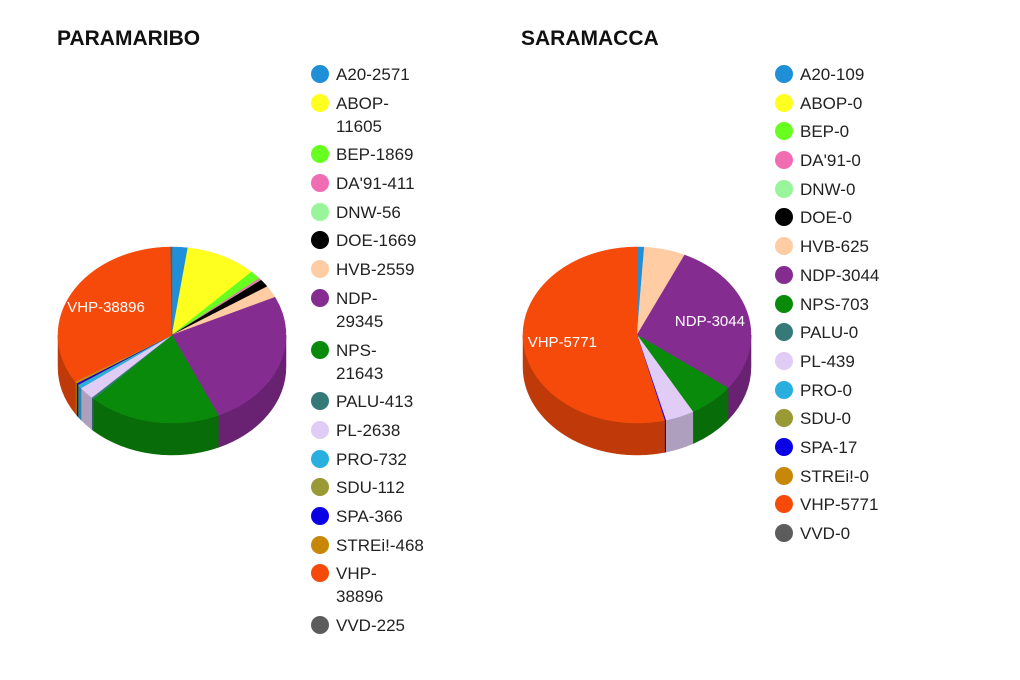 This screenshot has width=1020, height=680. I want to click on legend-item-vvd-0: VVD-0, so click(840, 533).